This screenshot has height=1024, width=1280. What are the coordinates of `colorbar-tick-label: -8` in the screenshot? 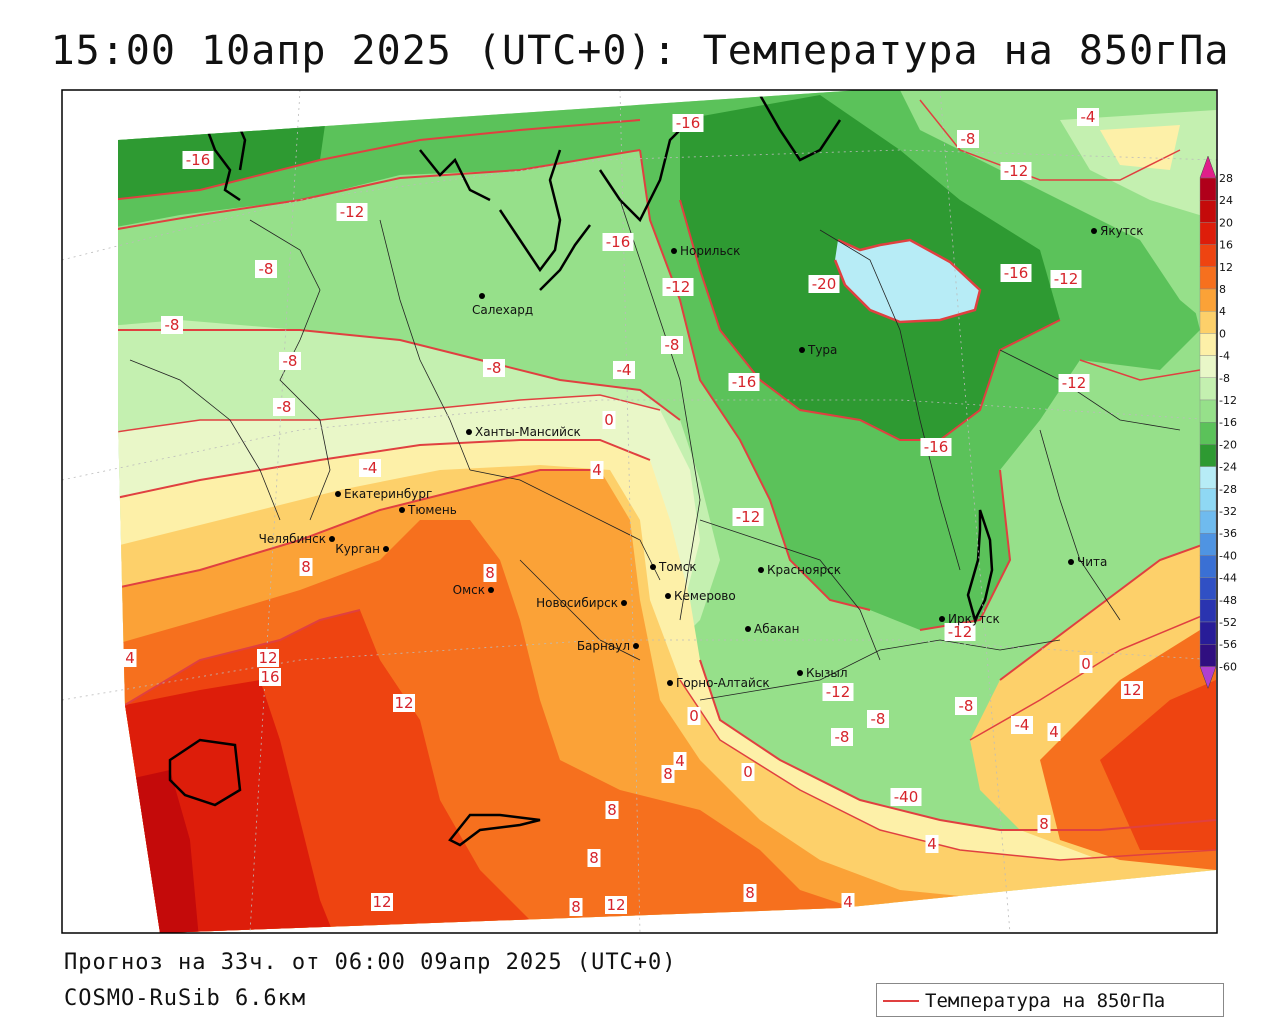 It's located at (1224, 378).